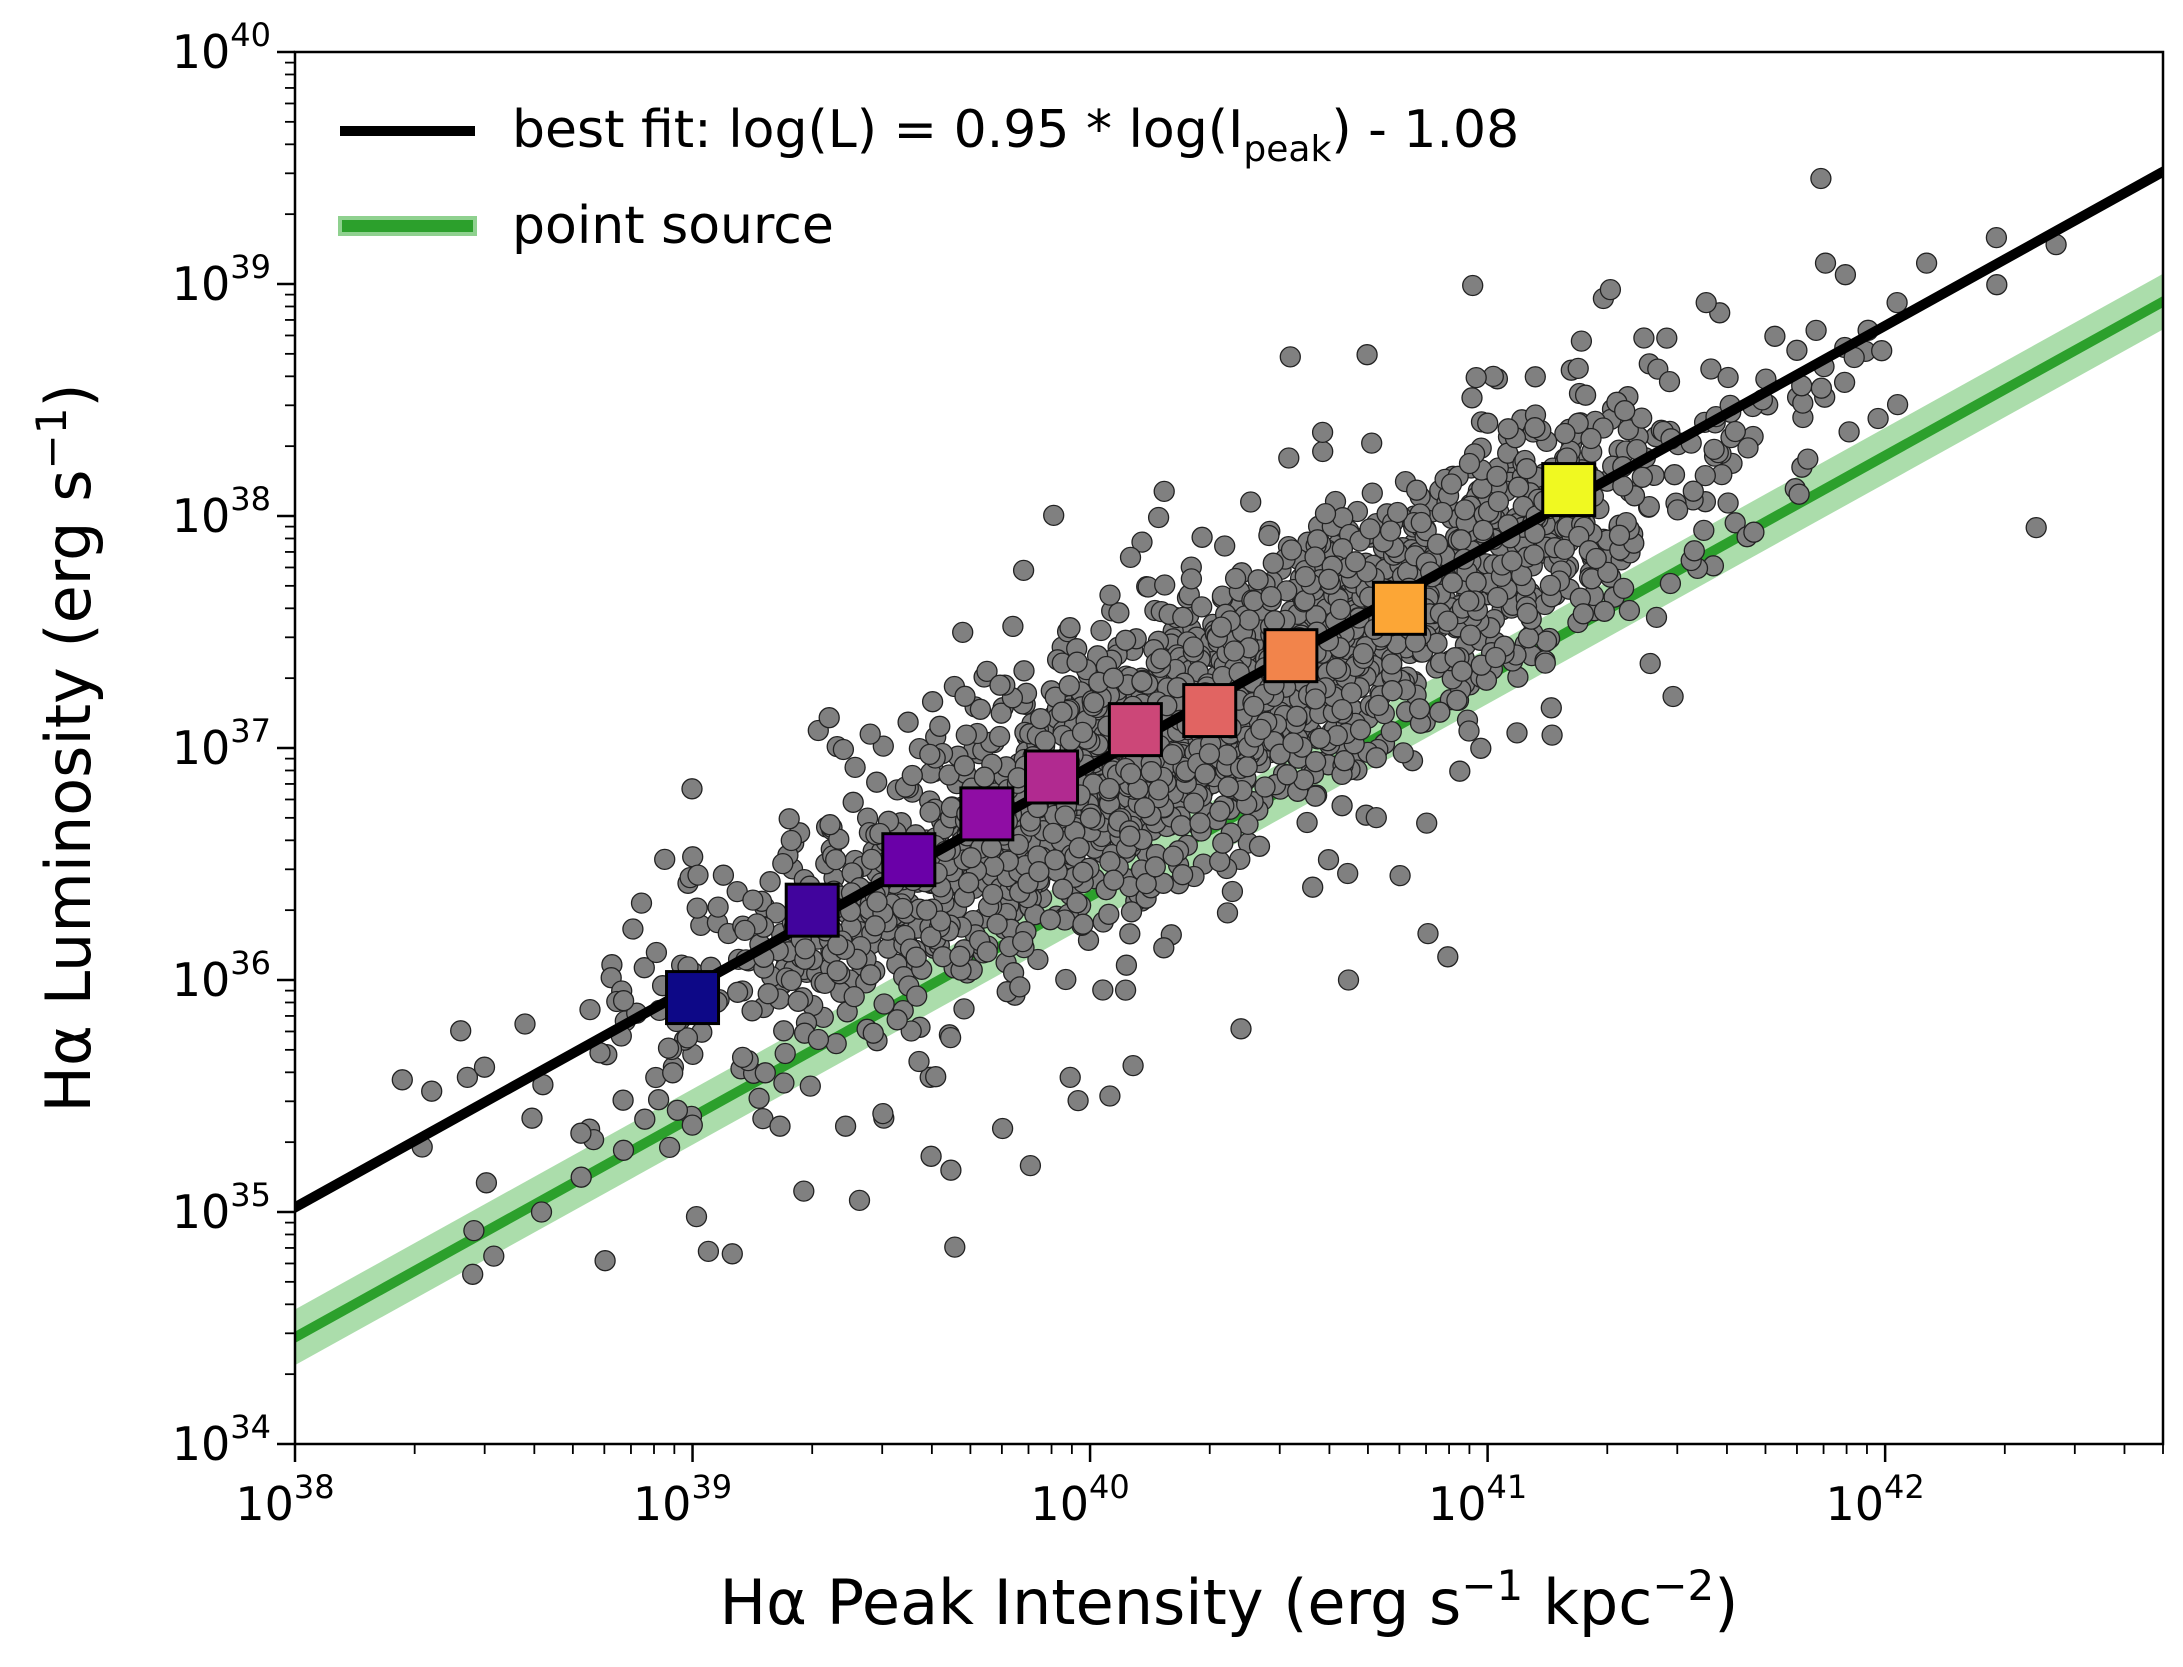 The height and width of the screenshot is (1667, 2183). What do you see at coordinates (682, 1499) in the screenshot?
I see `x-tick-label: 1039` at bounding box center [682, 1499].